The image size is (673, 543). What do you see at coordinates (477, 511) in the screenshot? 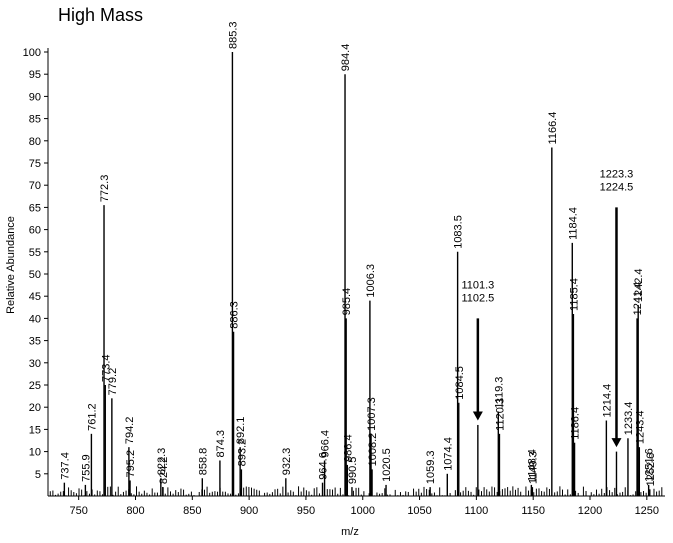
I see `x-tick-label: 1100` at bounding box center [477, 511].